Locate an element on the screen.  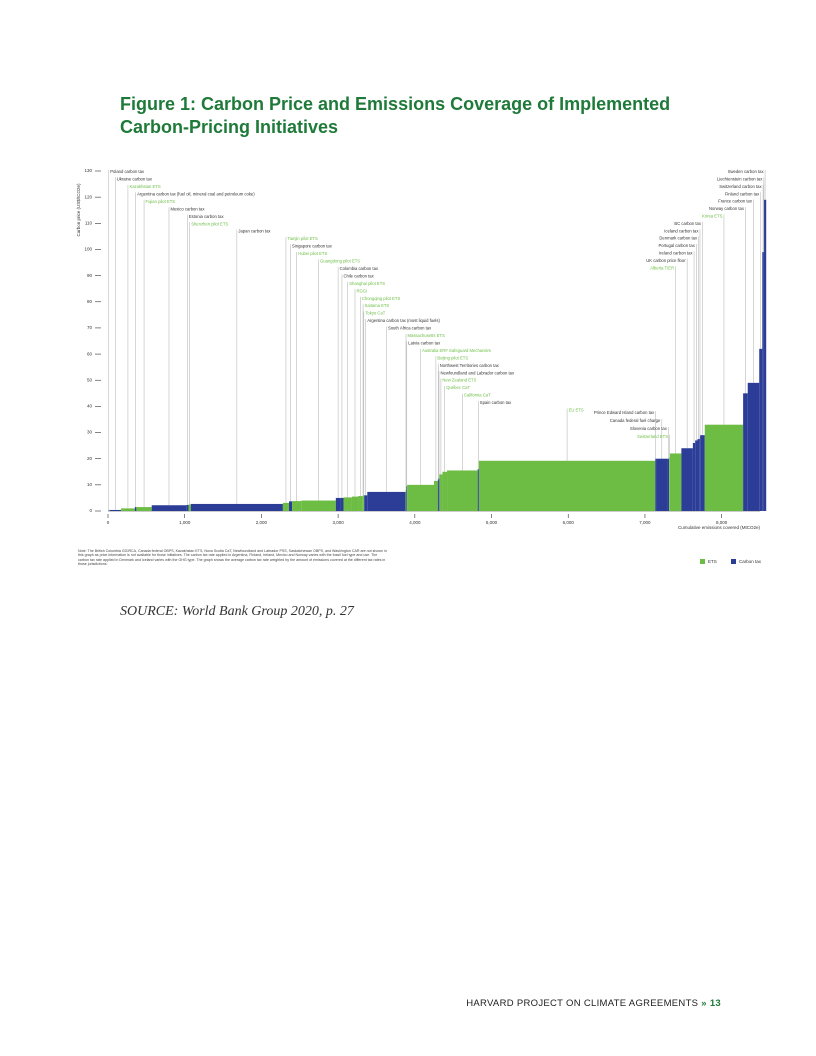
x-tick-label: 6,000 is located at coordinates (569, 522).